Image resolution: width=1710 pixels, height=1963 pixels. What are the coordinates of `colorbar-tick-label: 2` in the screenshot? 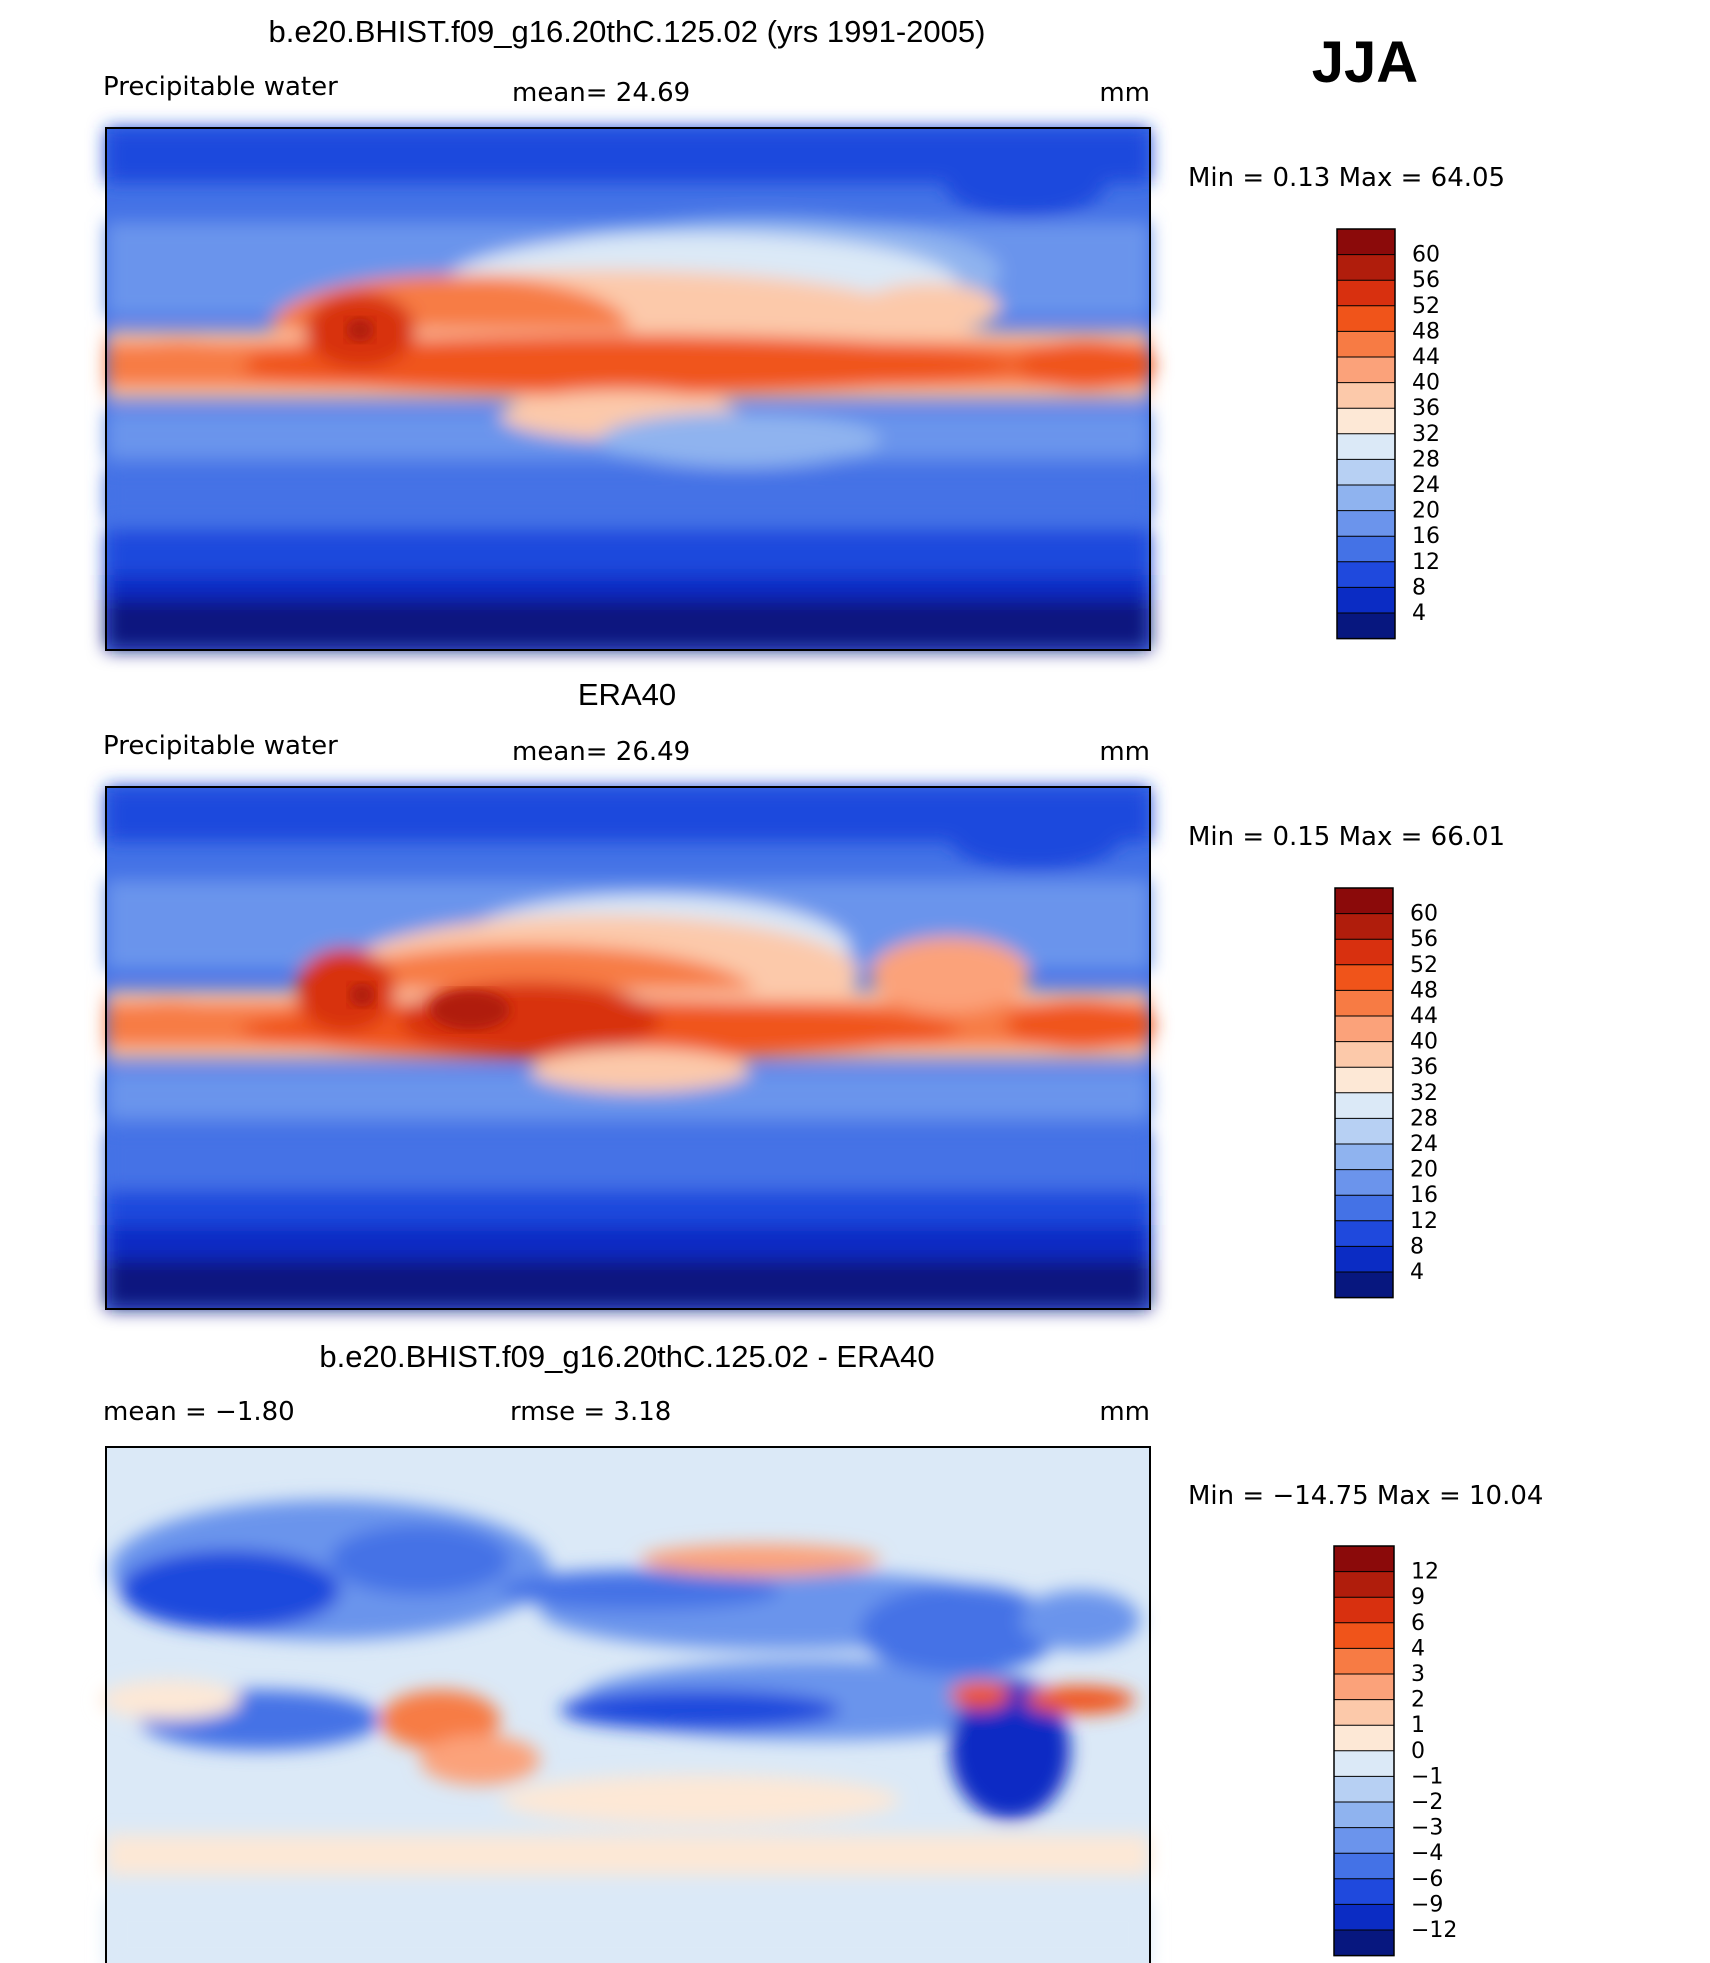 It's located at (1418, 1700).